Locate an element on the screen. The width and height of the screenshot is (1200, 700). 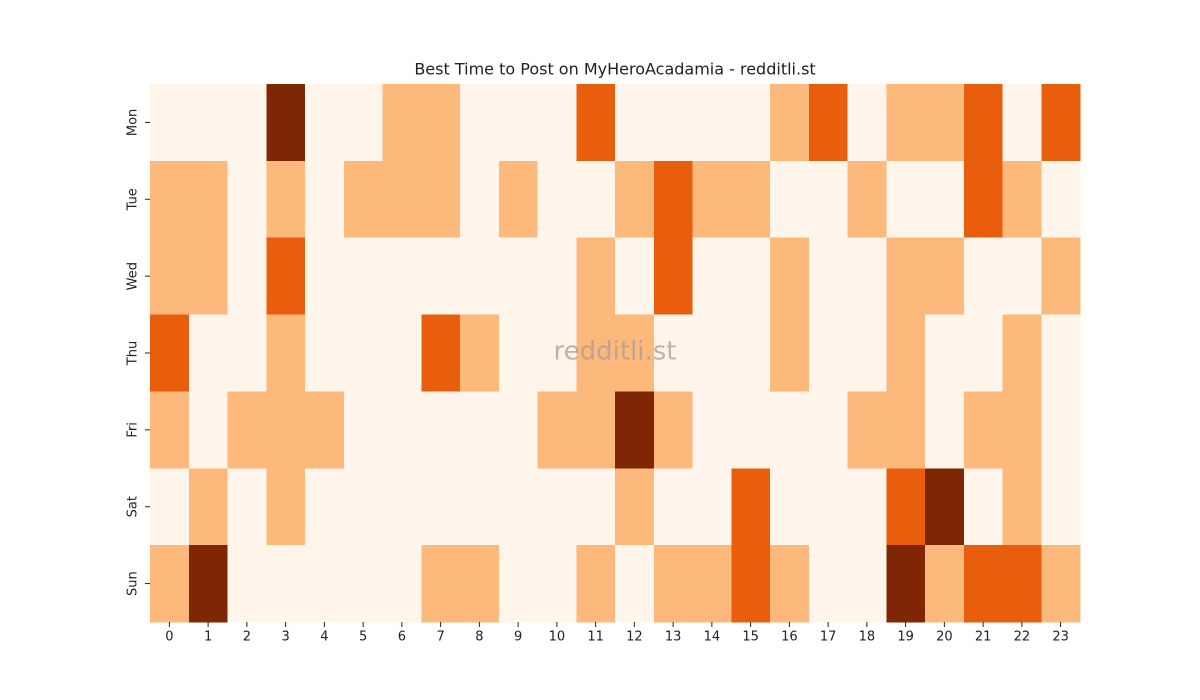
x-tick-label: 13 is located at coordinates (673, 637).